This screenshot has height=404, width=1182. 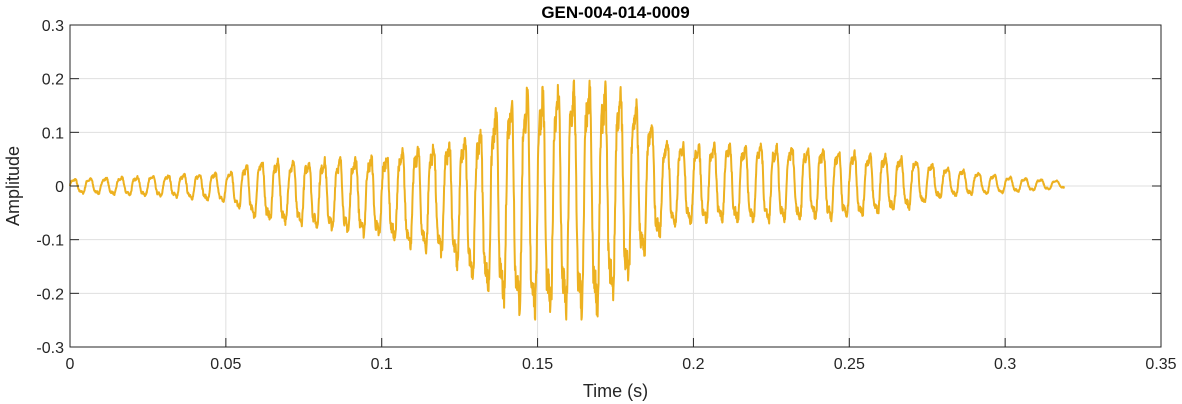 I want to click on y-tick-label-2: -0.1, so click(x=50, y=241).